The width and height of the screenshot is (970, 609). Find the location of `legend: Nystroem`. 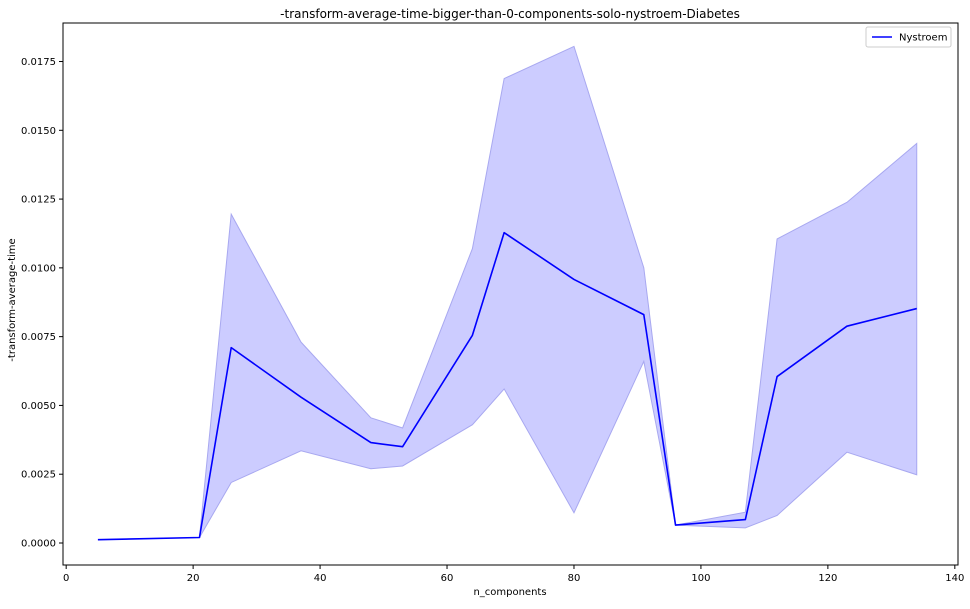

legend: Nystroem is located at coordinates (908, 37).